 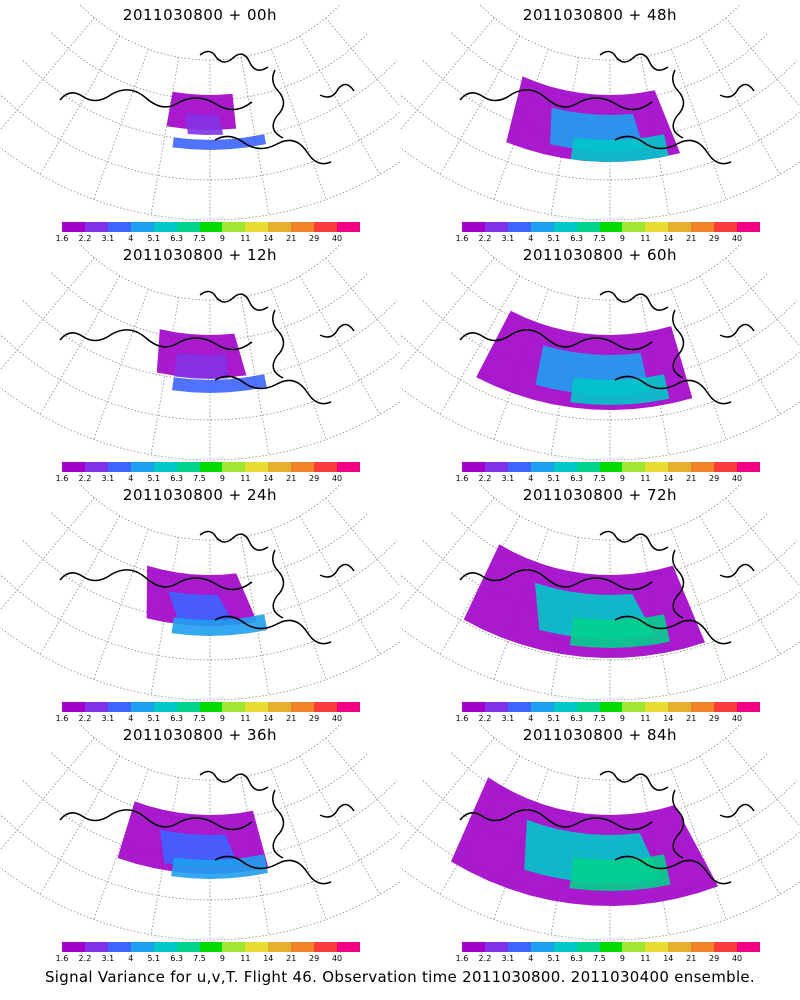 What do you see at coordinates (622, 478) in the screenshot?
I see `colorbar-tick-label: 9` at bounding box center [622, 478].